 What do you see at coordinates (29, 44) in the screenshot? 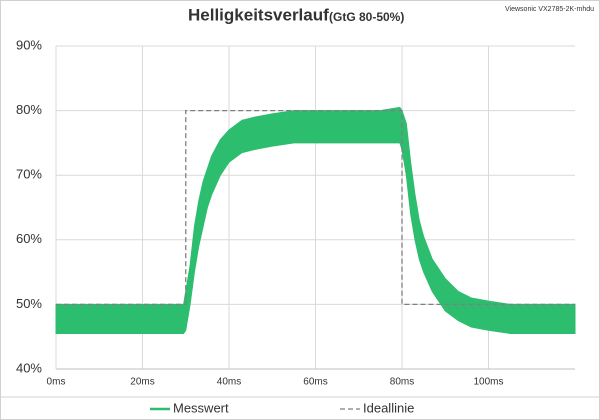
I see `y-tick-label: 90%` at bounding box center [29, 44].